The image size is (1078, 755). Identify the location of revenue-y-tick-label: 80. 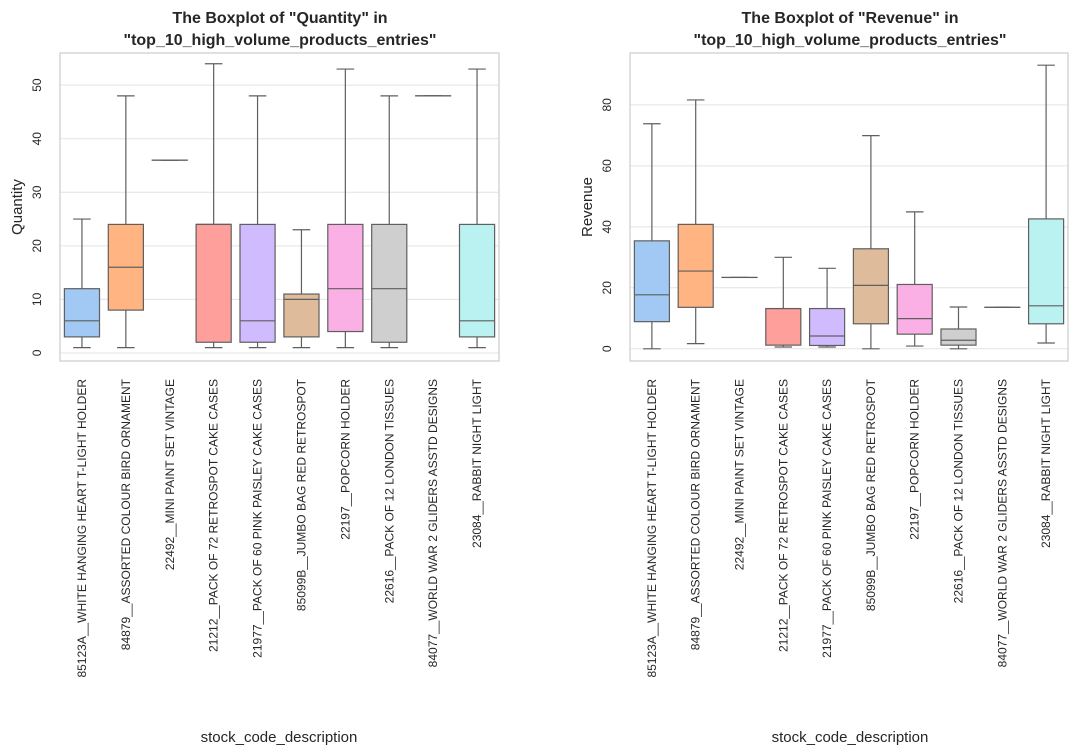
(607, 105).